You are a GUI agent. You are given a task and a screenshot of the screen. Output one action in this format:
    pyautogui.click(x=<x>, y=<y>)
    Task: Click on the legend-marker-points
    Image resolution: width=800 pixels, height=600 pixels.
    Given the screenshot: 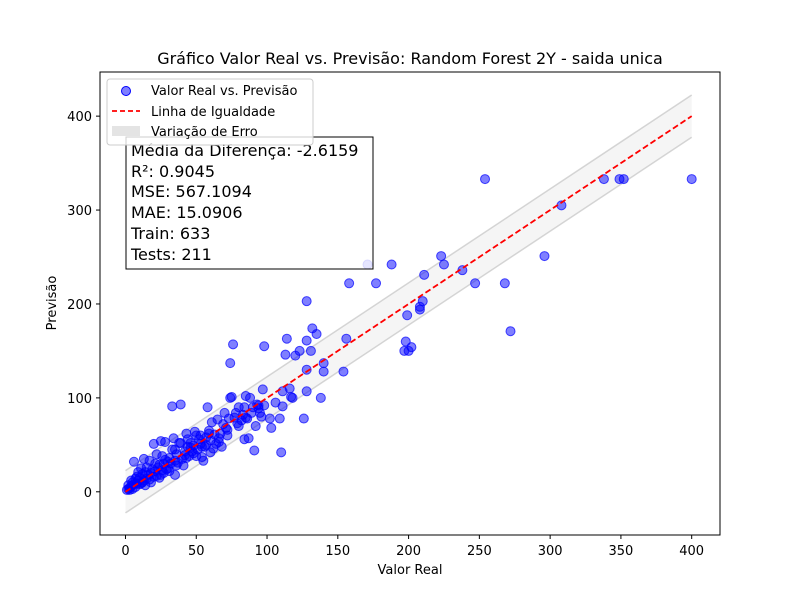 What is the action you would take?
    pyautogui.click(x=126, y=91)
    